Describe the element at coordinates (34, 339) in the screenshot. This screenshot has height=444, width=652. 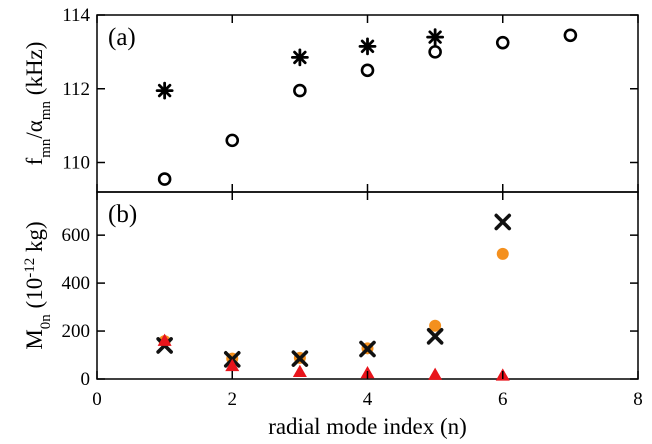
I see `y-axis-title-main: M` at that location.